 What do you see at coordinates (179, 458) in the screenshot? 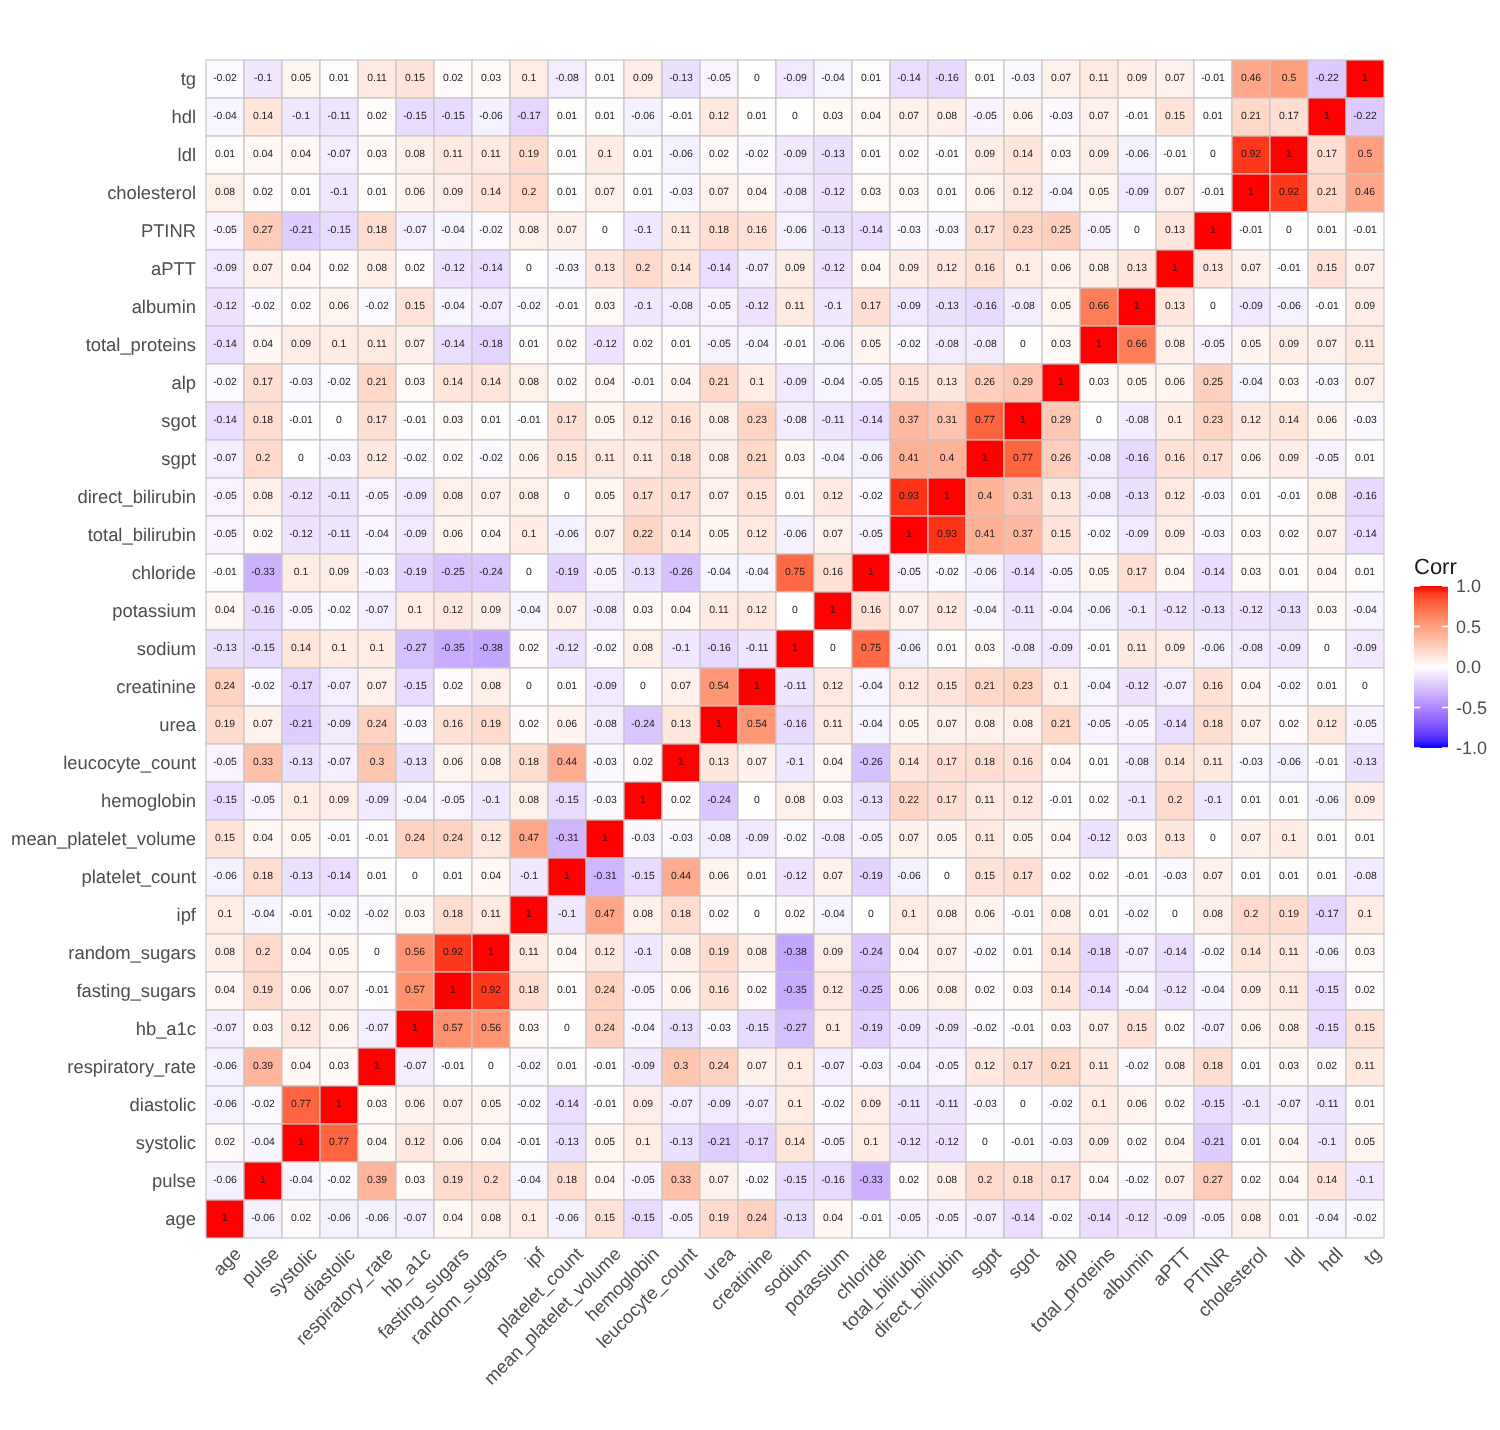
I see `y-tick-label: sgpt` at bounding box center [179, 458].